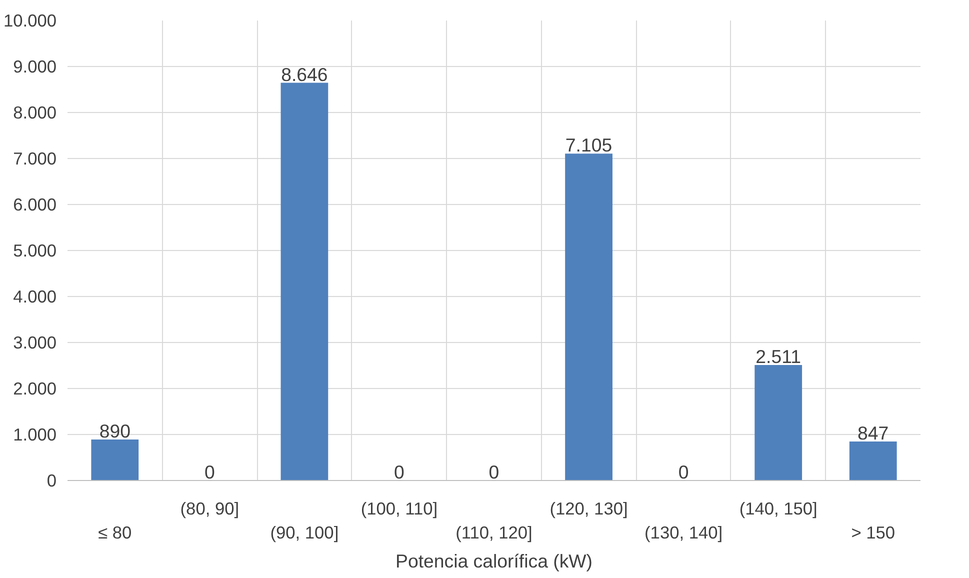 The width and height of the screenshot is (969, 578). I want to click on y-tick-label: 8.000, so click(35, 112).